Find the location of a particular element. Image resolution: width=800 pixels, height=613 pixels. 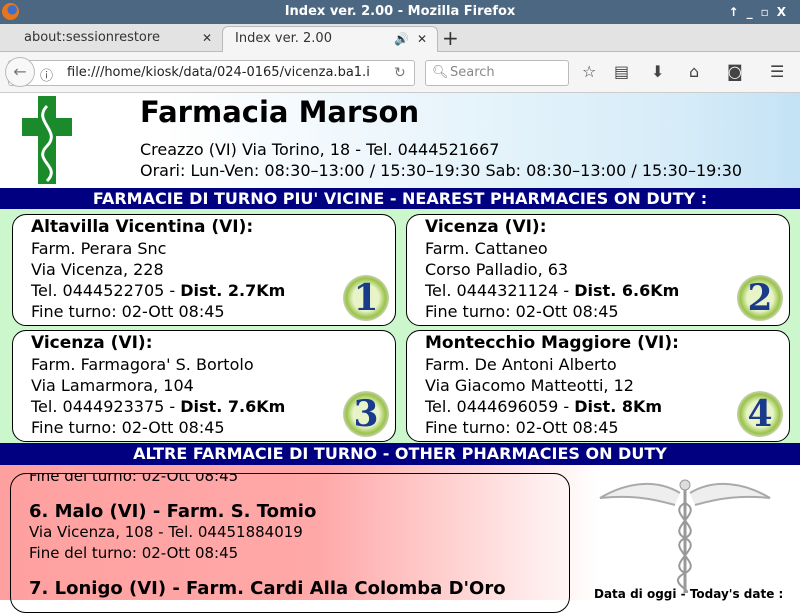

tab-label: about:sessionrestore is located at coordinates (92, 37).